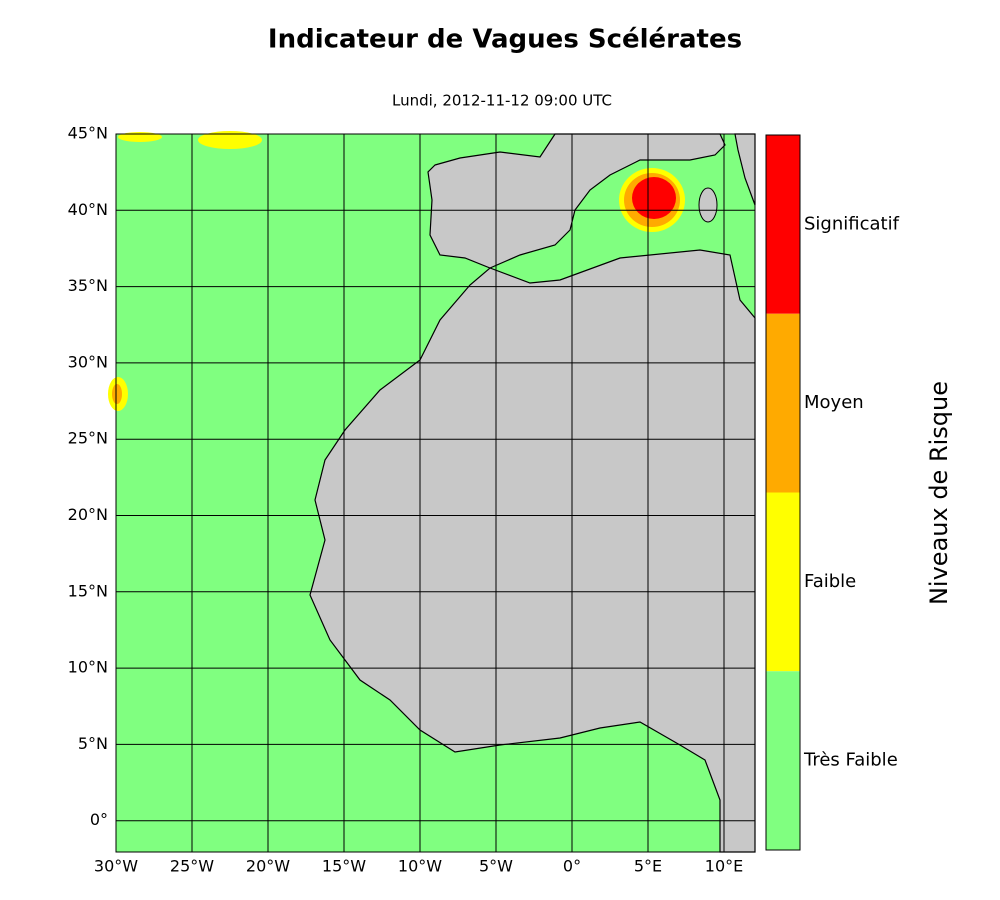 The height and width of the screenshot is (900, 1000). Describe the element at coordinates (576, 201) in the screenshot. I see `land-europe` at that location.